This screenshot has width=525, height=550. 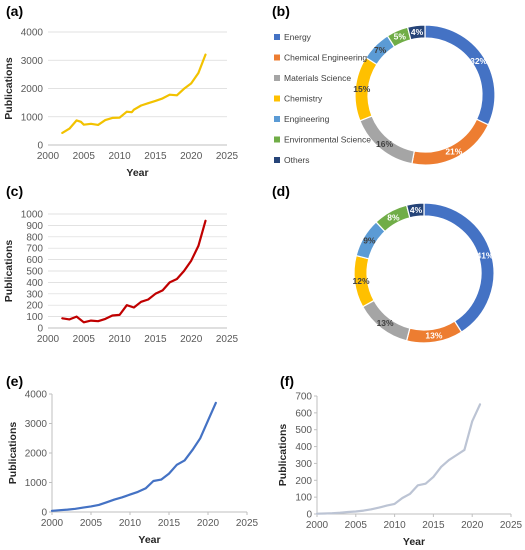 What do you see at coordinates (433, 336) in the screenshot?
I see `slice-value-label: 13%` at bounding box center [433, 336].